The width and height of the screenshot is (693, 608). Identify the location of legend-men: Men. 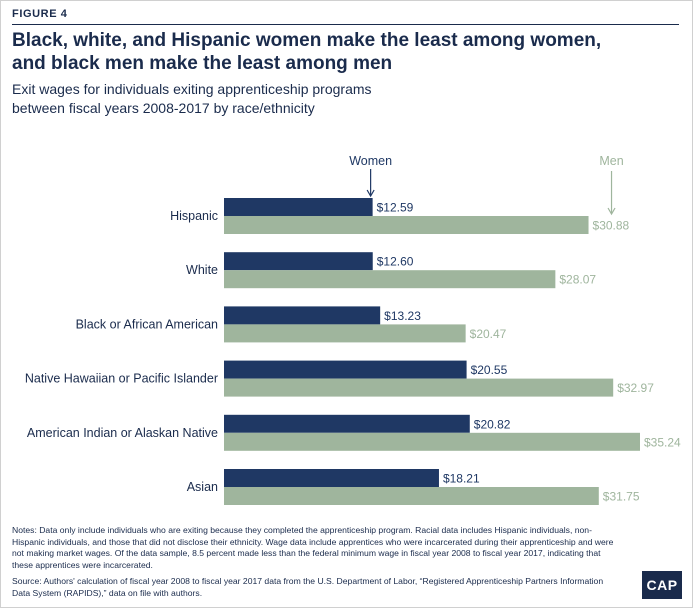
(611, 161).